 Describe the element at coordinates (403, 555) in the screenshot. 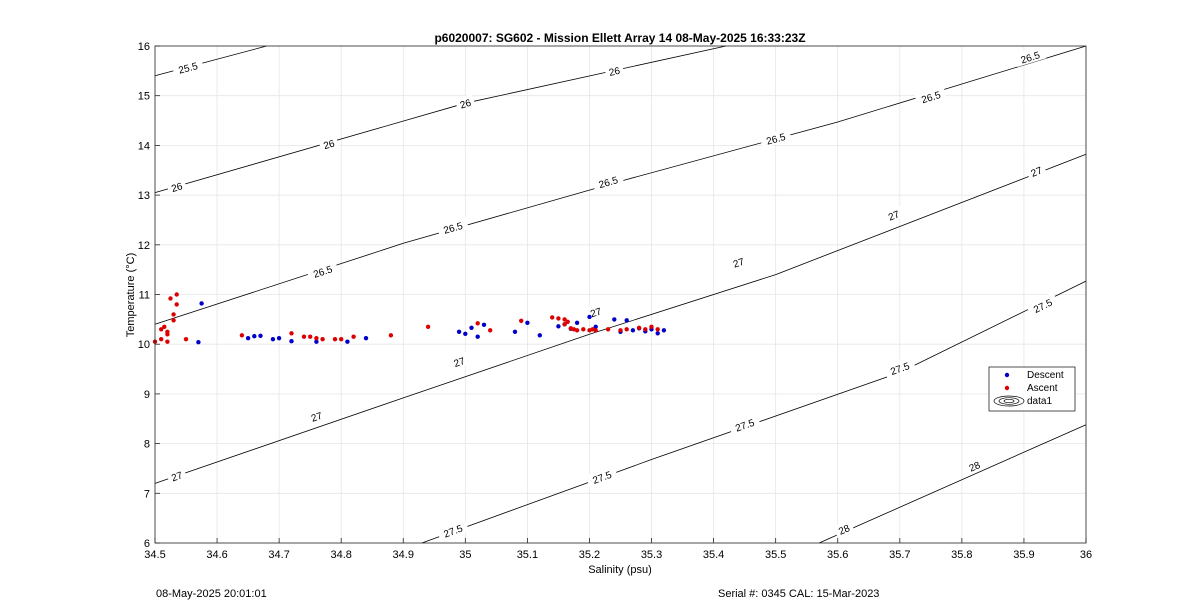

I see `x-tick-label: 34.9` at that location.